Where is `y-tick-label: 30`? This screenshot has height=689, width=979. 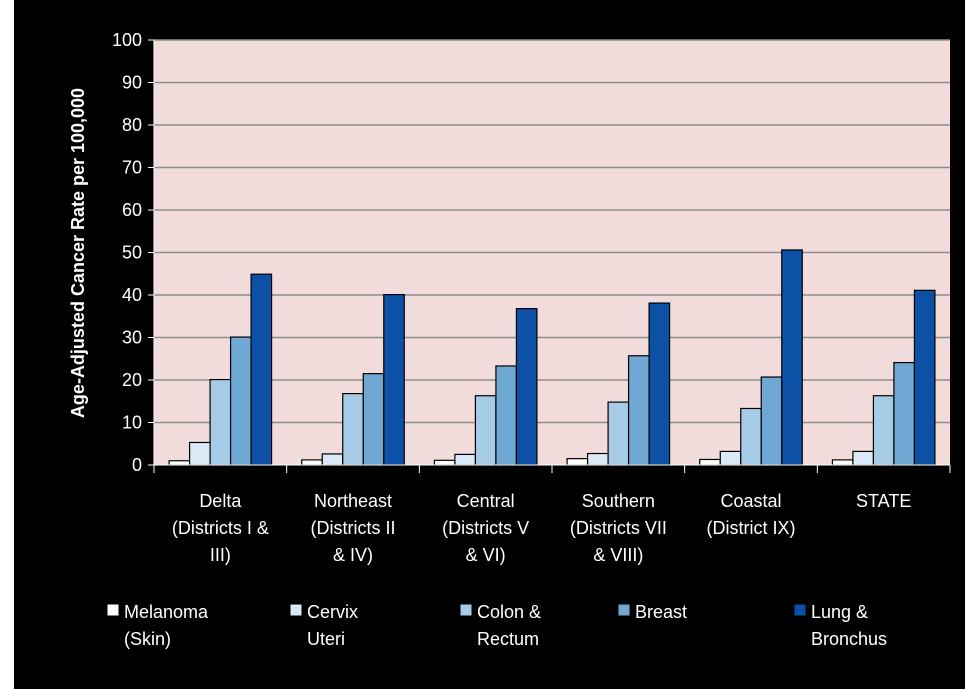 y-tick-label: 30 is located at coordinates (132, 338).